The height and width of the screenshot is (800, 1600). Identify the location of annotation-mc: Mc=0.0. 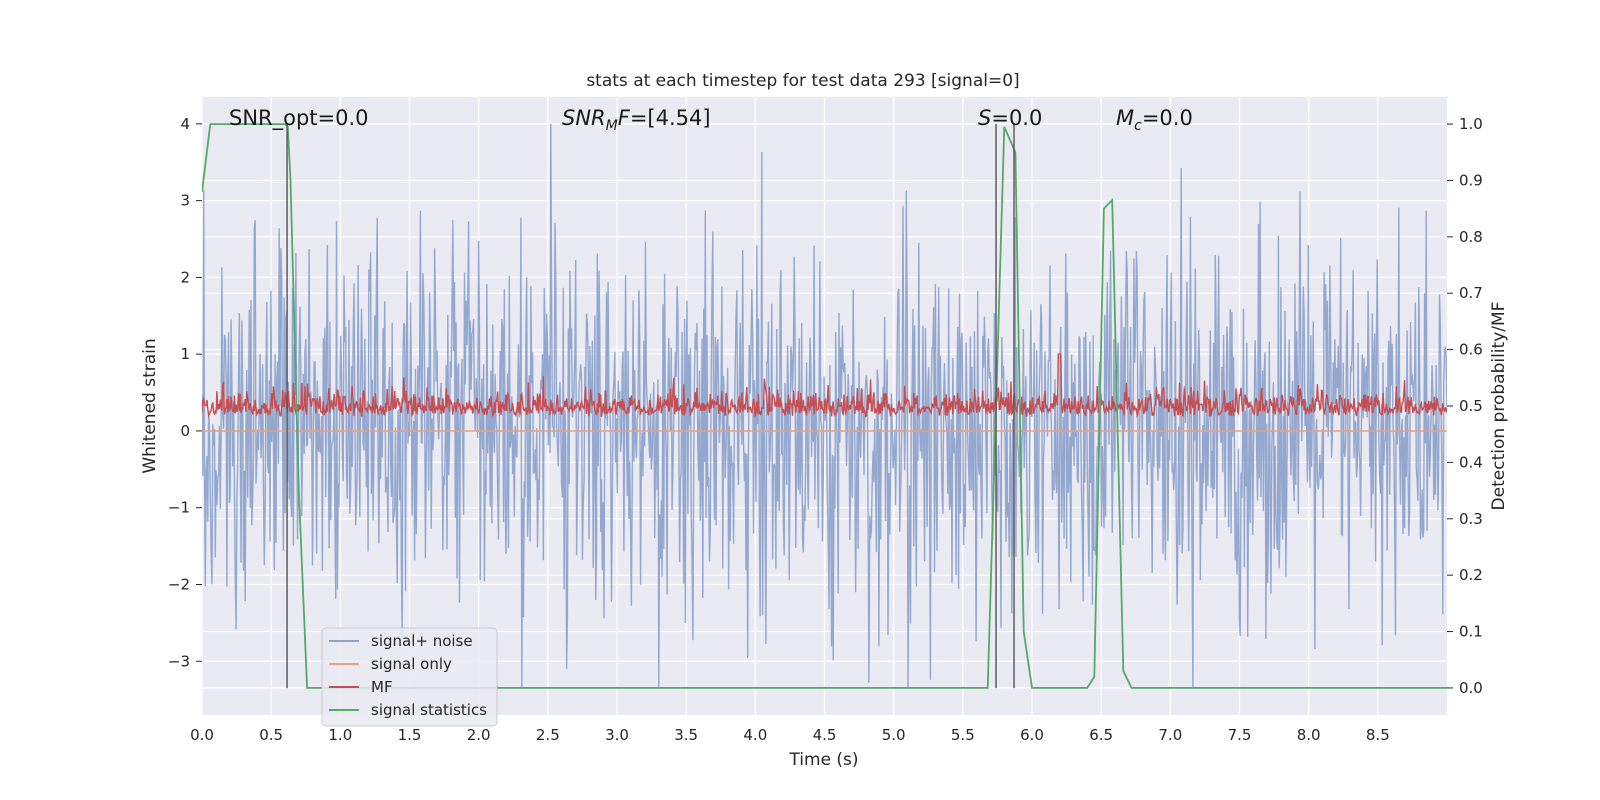
(1154, 120).